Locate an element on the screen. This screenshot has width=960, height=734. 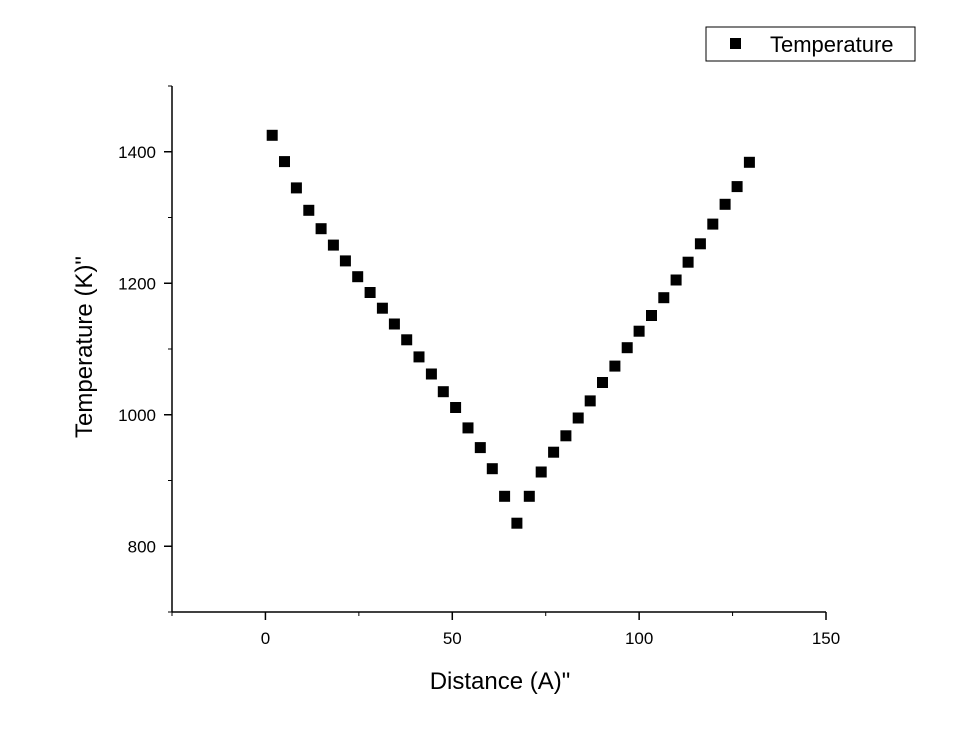
y-axis-title: Temperature (K)" is located at coordinates (84, 347).